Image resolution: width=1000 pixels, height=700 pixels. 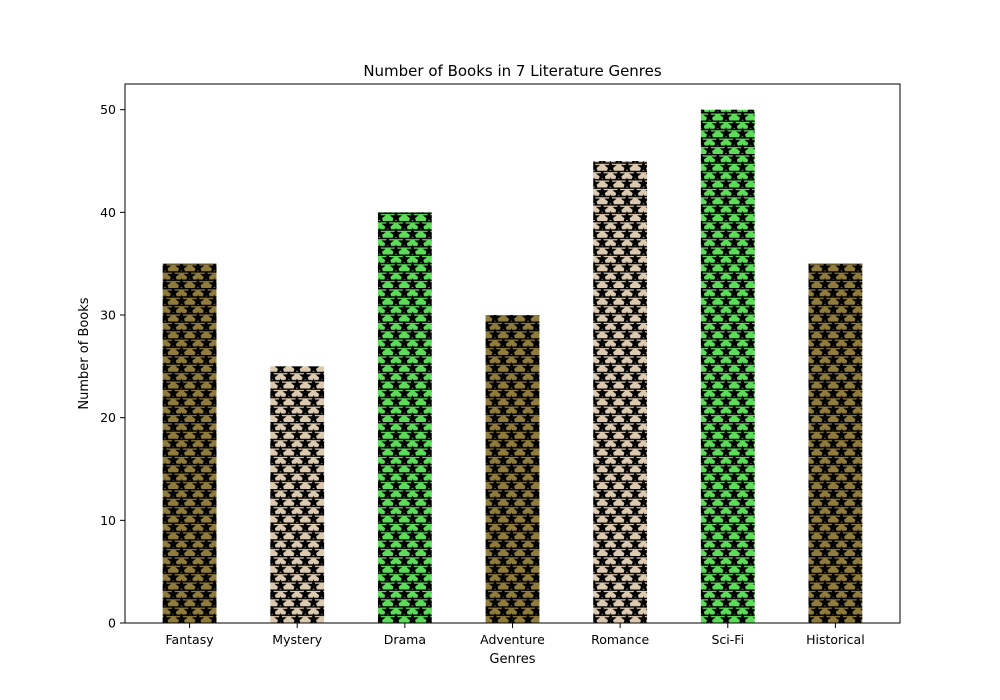 What do you see at coordinates (108, 315) in the screenshot?
I see `y-tick-label: 30` at bounding box center [108, 315].